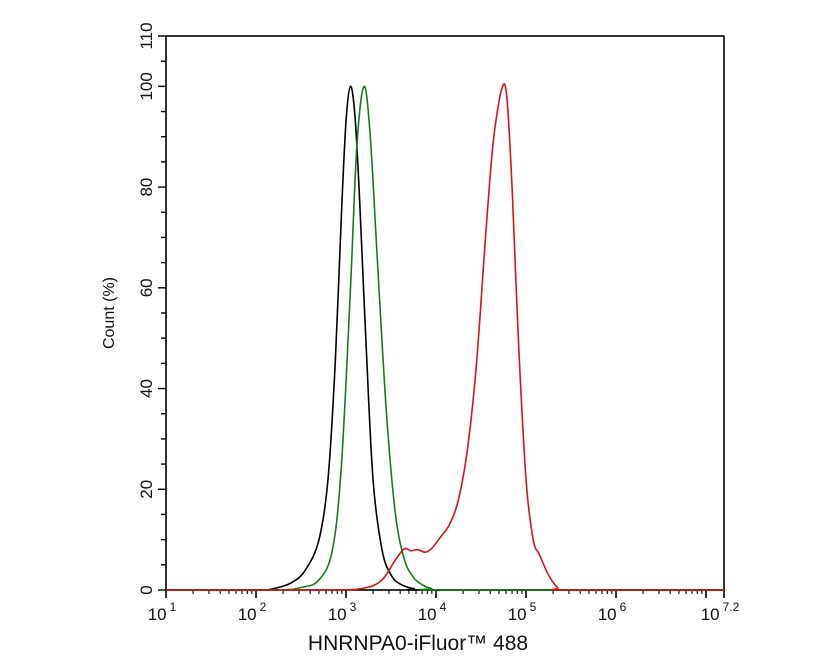 This screenshot has height=668, width=835. What do you see at coordinates (162, 612) in the screenshot?
I see `x-tick-label: 10 1` at bounding box center [162, 612].